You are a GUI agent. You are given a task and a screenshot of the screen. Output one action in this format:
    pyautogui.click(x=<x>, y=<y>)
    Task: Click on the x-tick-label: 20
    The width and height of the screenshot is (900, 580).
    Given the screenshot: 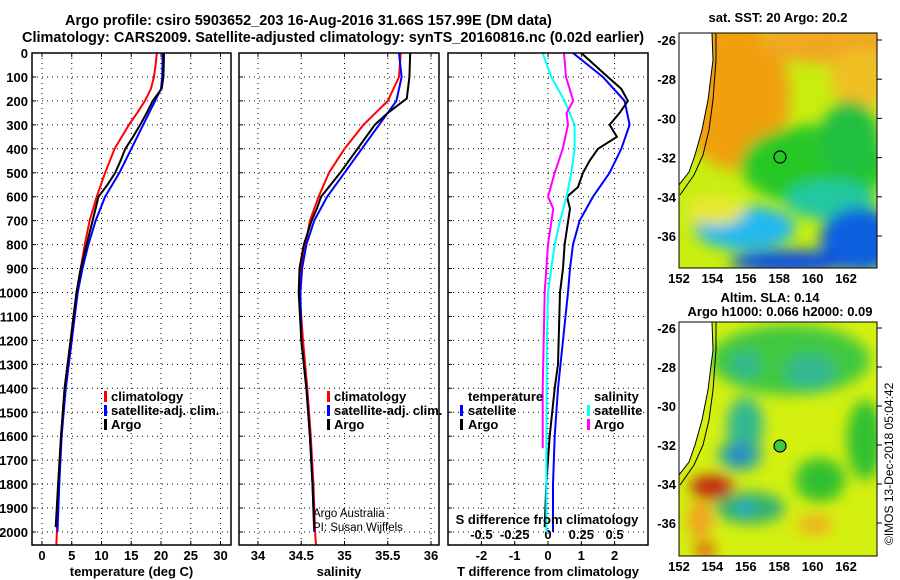 What is the action you would take?
    pyautogui.click(x=161, y=555)
    